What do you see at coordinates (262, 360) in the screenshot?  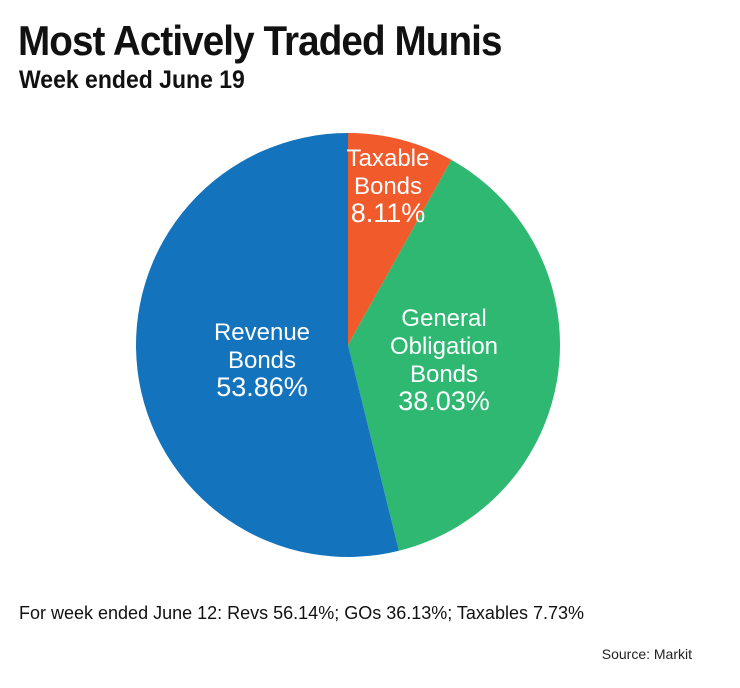 I see `slice-label-revenue-bonds: Revenue Bonds 53.86%` at bounding box center [262, 360].